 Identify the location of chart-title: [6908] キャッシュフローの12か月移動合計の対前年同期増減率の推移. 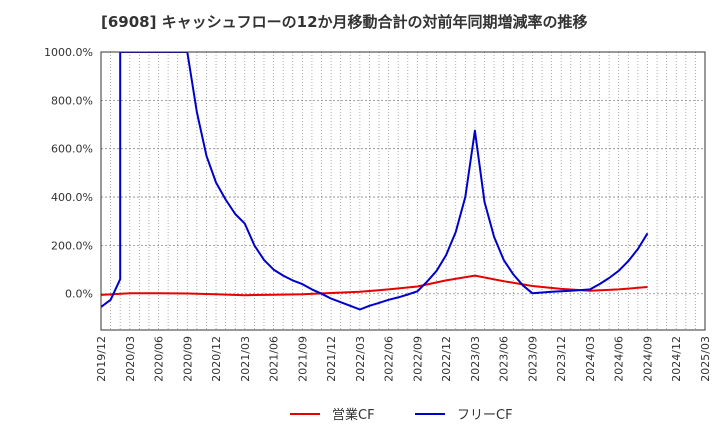
(344, 22).